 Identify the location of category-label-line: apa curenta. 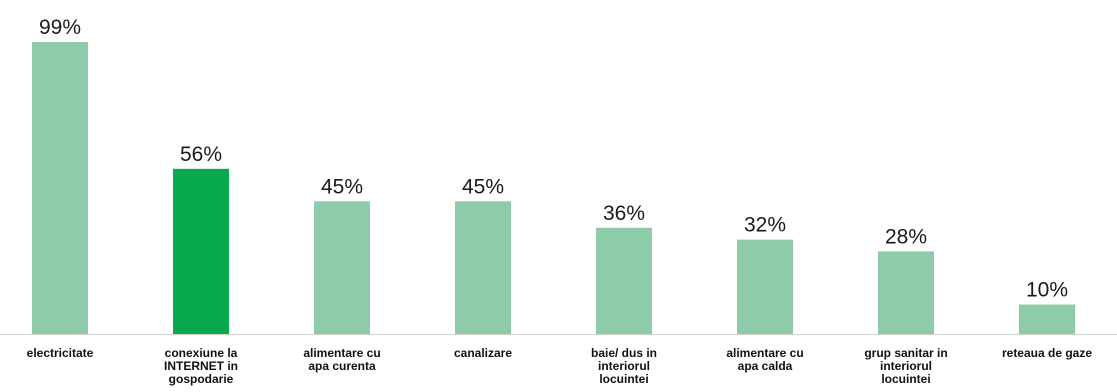
(342, 366).